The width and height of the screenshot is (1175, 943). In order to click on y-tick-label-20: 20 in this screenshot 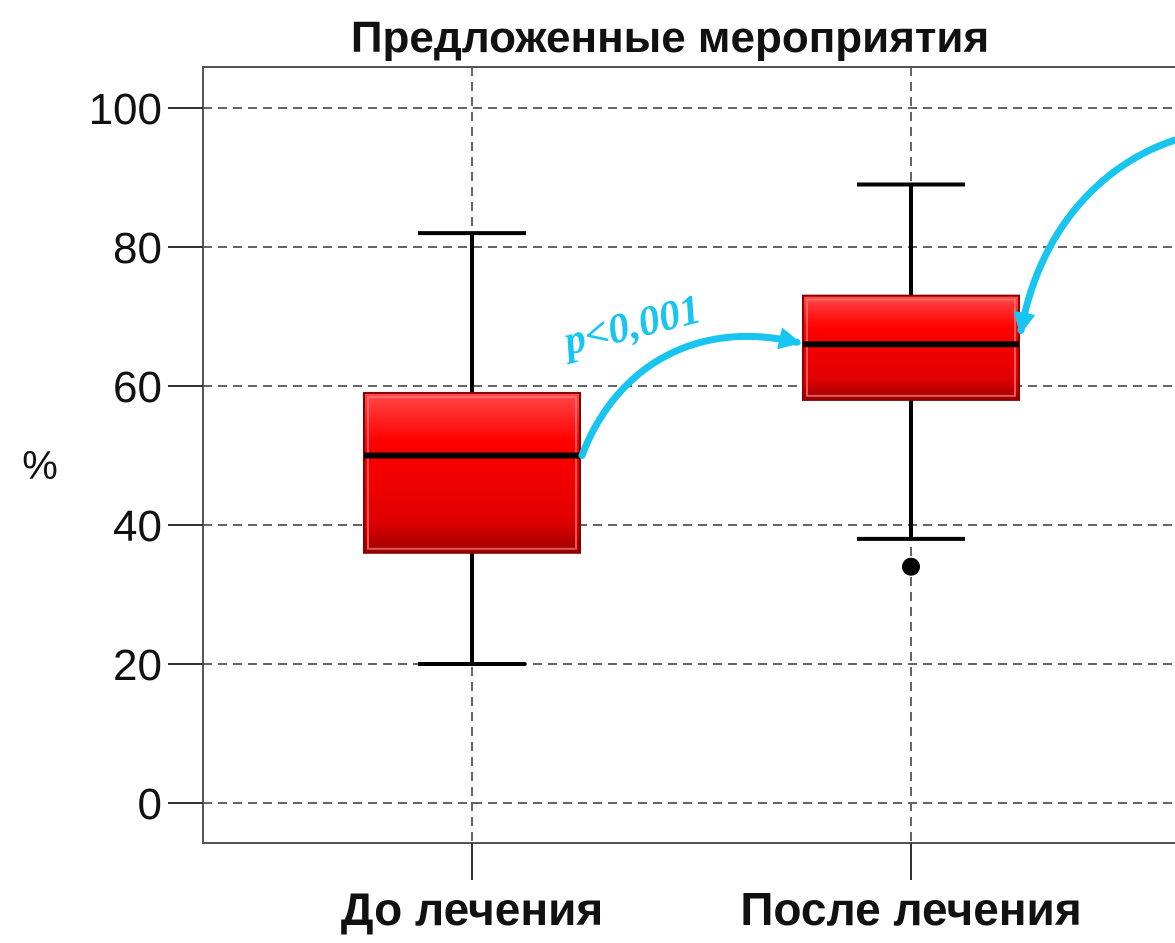, I will do `click(137, 665)`.